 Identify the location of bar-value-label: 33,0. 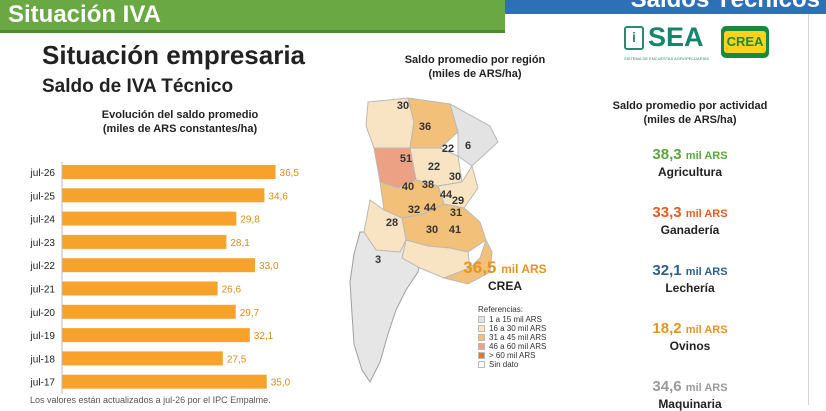
(269, 266).